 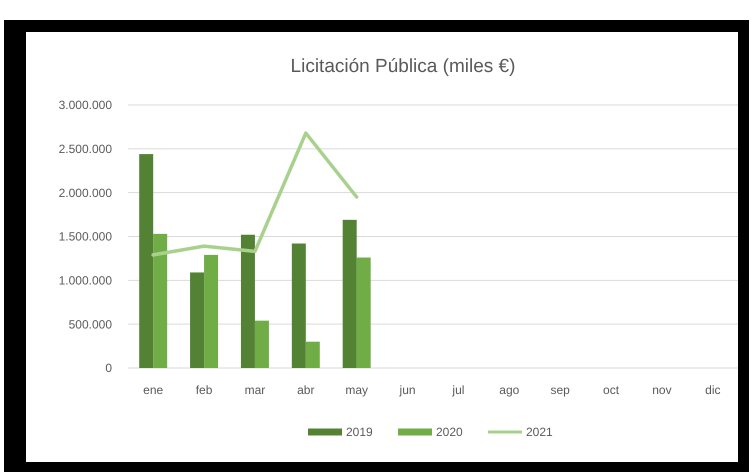 I want to click on x-tick-label: jul, so click(x=457, y=390).